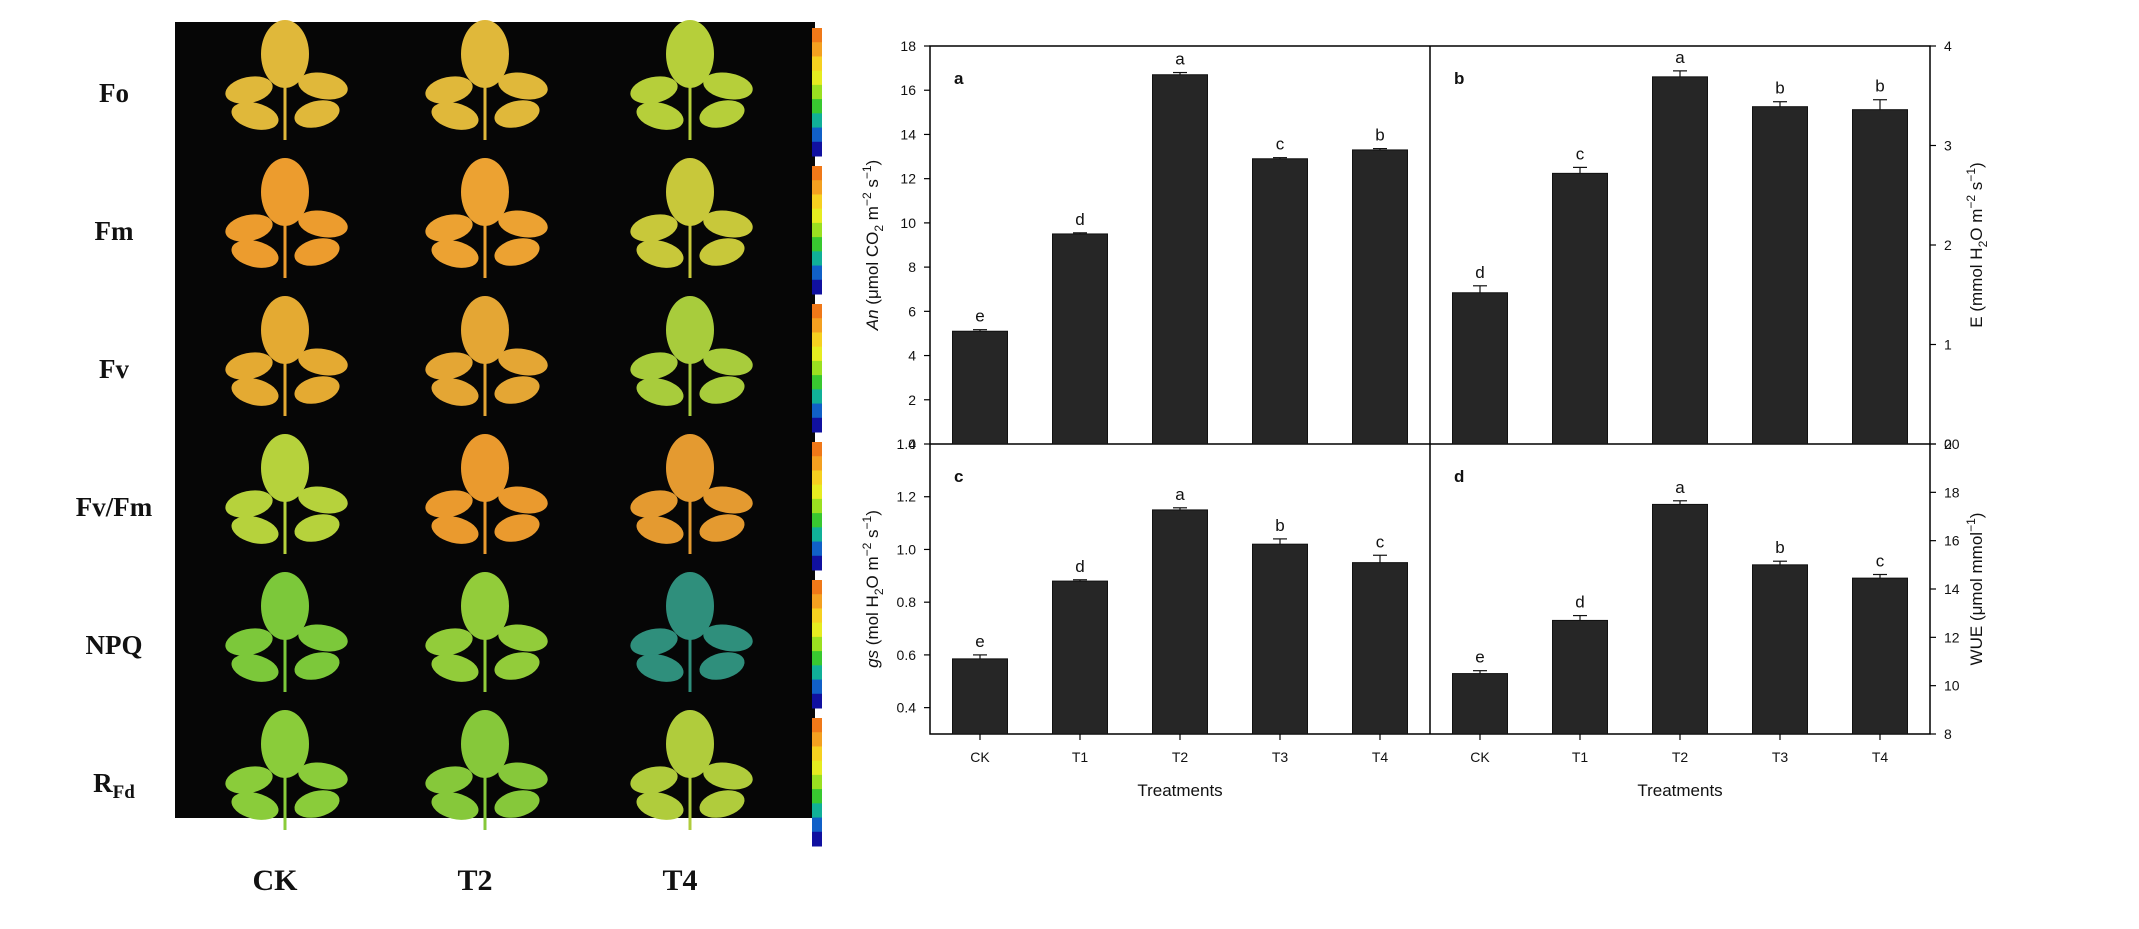  What do you see at coordinates (114, 440) in the screenshot?
I see `row-label-group: Fo Fm Fv Fv/Fm NPQ RFd` at bounding box center [114, 440].